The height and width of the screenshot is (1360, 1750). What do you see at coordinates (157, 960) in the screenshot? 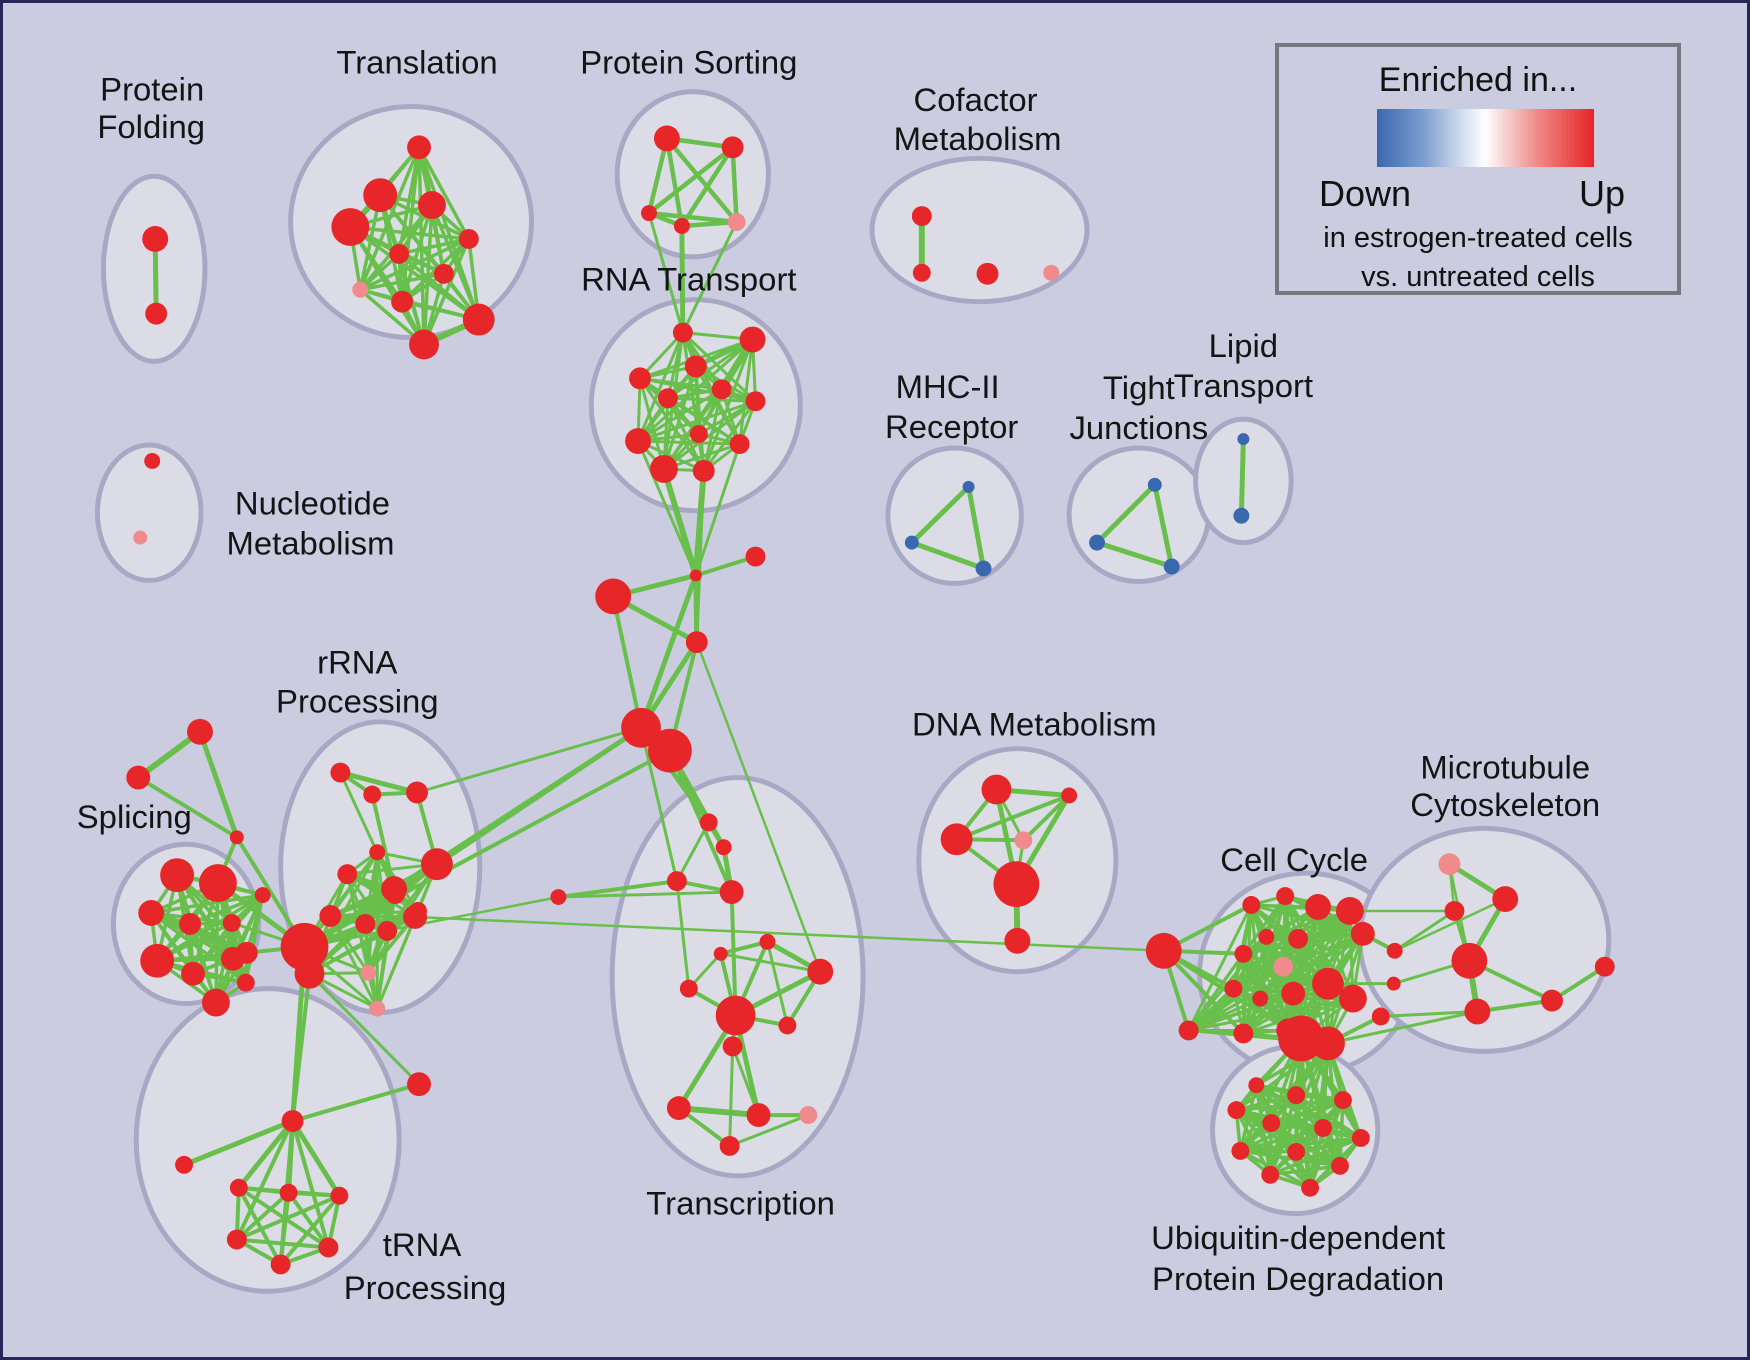
I see `node-sp7` at bounding box center [157, 960].